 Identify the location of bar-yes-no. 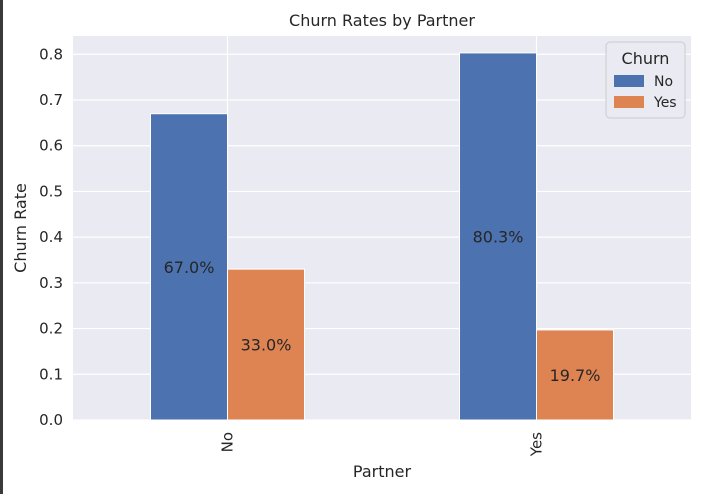
(266, 344).